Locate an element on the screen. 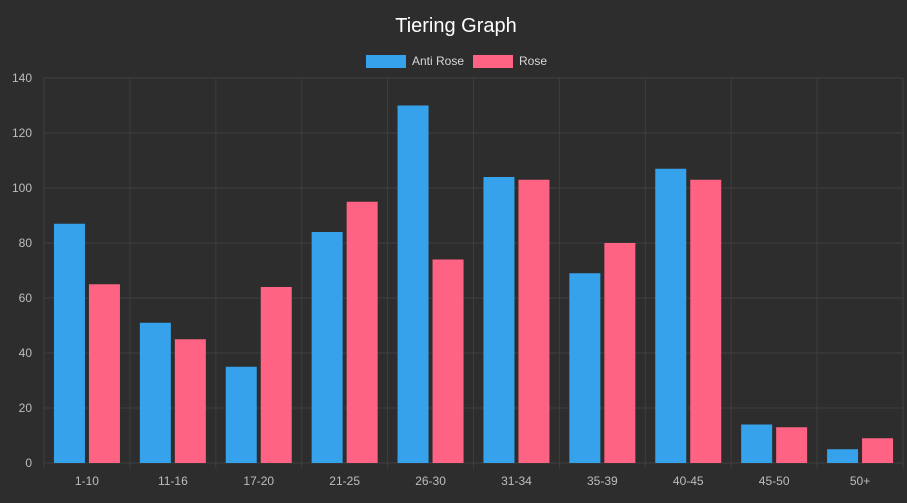 The image size is (907, 503). x-tick-label: 1-10 is located at coordinates (87, 481).